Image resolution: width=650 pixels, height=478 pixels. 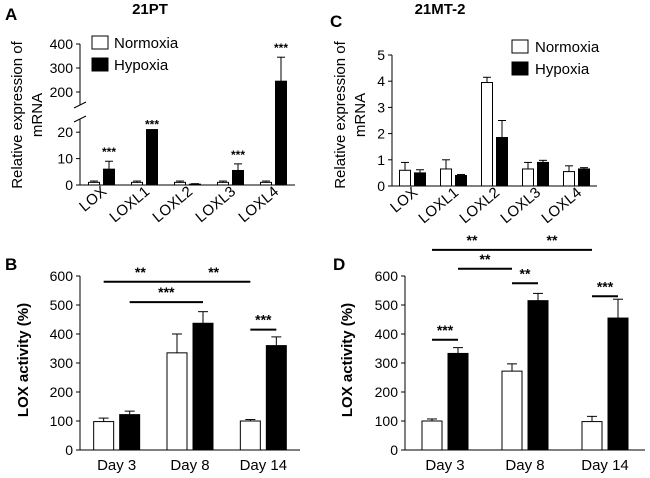 What do you see at coordinates (17, 114) in the screenshot?
I see `panel-a-ylabel-line-1: Relative expression of` at bounding box center [17, 114].